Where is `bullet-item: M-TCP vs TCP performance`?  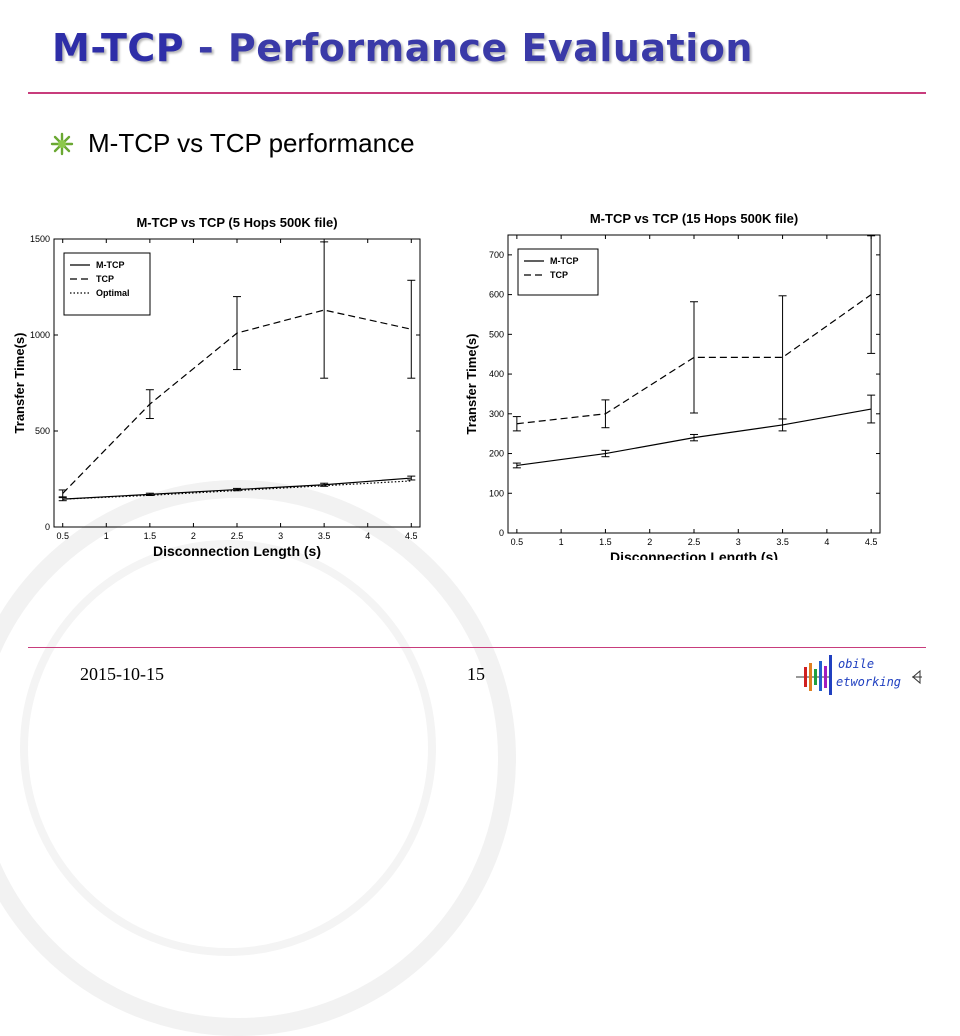 bullet-item: M-TCP vs TCP performance is located at coordinates (232, 143).